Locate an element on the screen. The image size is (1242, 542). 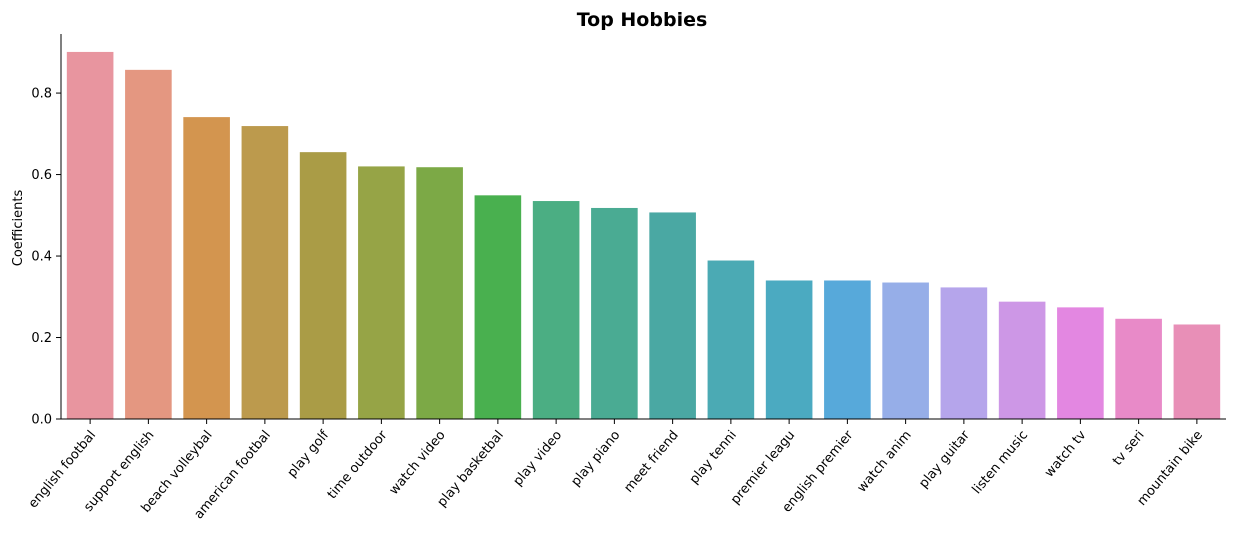
y-tick-label: 0.0 is located at coordinates (41, 420).